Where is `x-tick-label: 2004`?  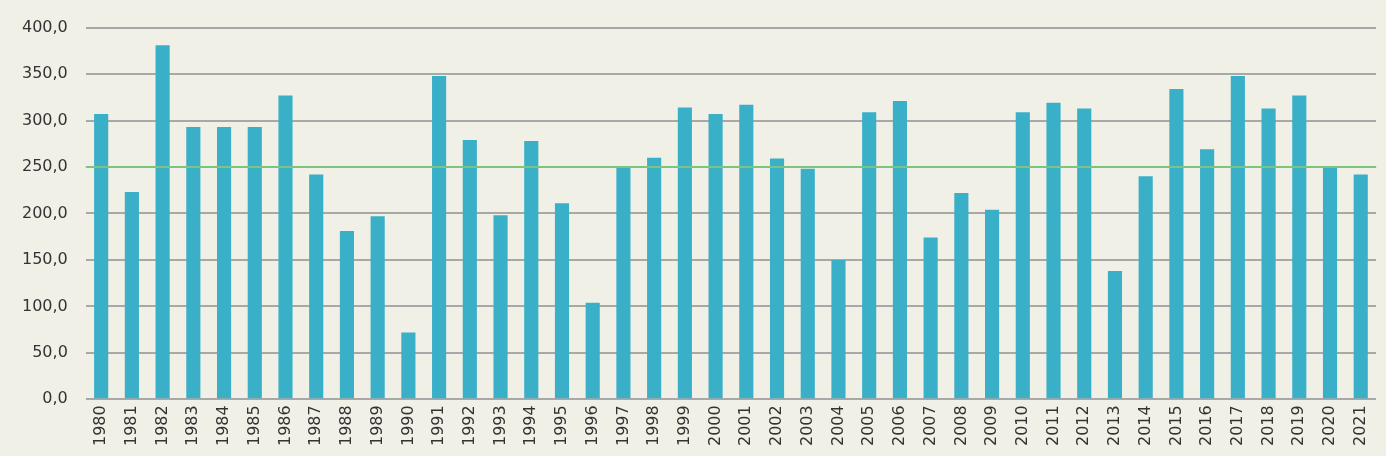 x-tick-label: 2004 is located at coordinates (837, 425).